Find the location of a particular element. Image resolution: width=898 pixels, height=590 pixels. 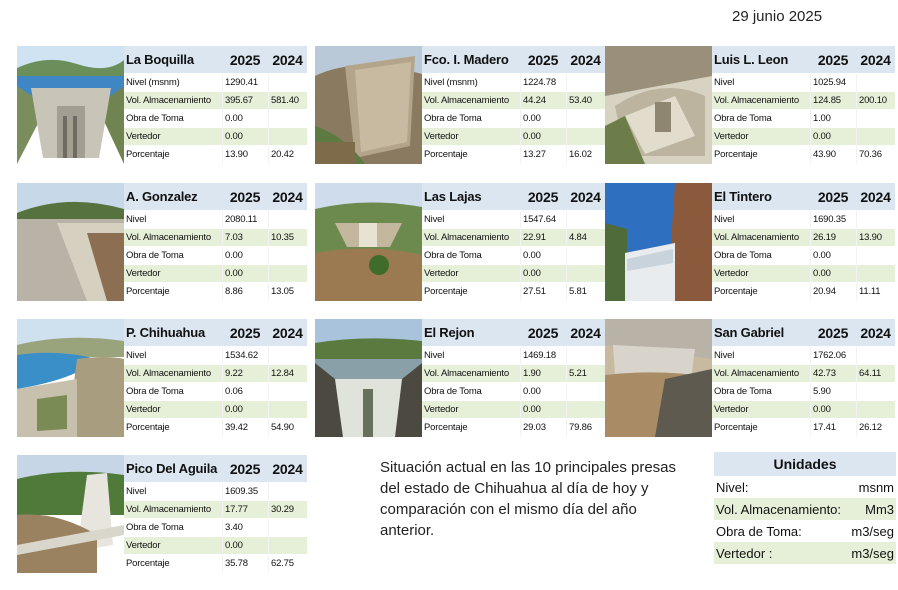

value-2024: 12.84 is located at coordinates (287, 374).